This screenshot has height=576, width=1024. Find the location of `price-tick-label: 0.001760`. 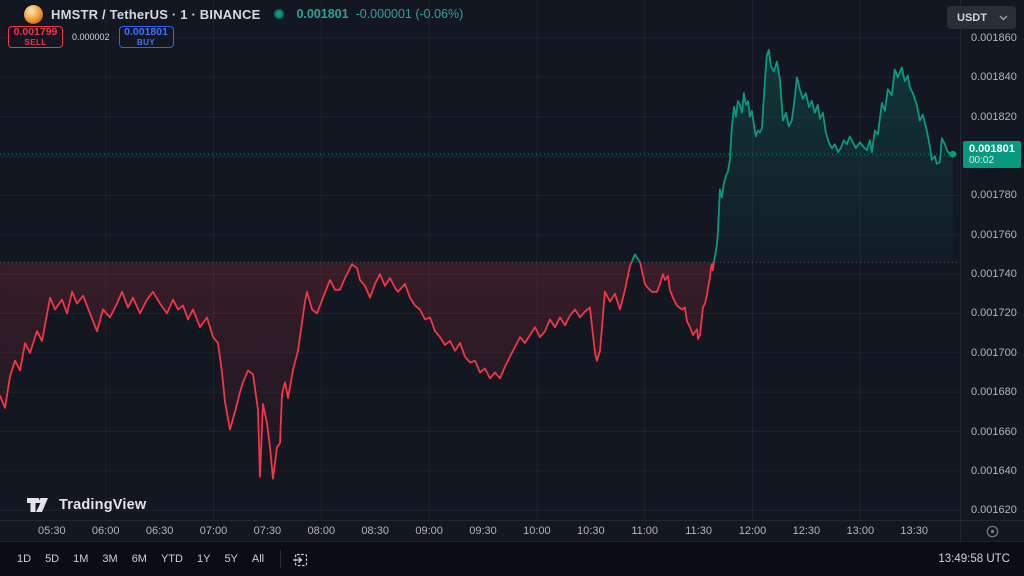

price-tick-label: 0.001760 is located at coordinates (994, 234).